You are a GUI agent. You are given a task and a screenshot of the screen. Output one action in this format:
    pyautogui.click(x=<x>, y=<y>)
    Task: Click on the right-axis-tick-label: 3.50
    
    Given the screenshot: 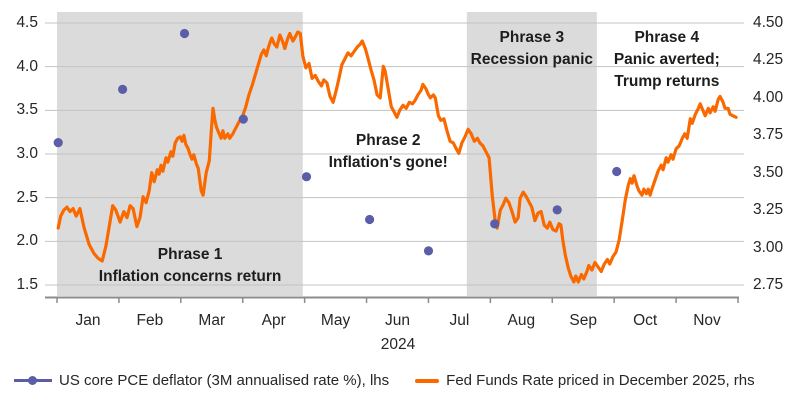 What is the action you would take?
    pyautogui.click(x=768, y=172)
    